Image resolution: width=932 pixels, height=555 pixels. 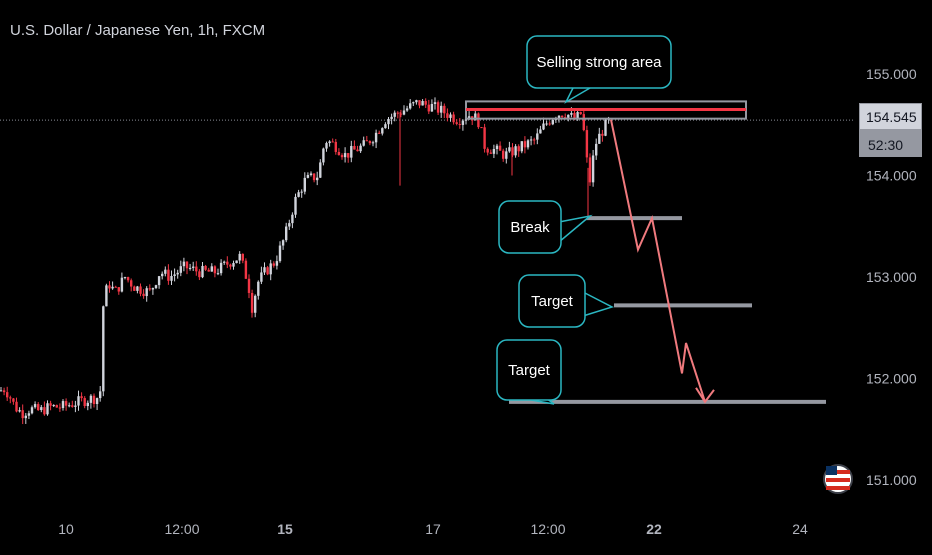 I want to click on callout-box, so click(x=529, y=370).